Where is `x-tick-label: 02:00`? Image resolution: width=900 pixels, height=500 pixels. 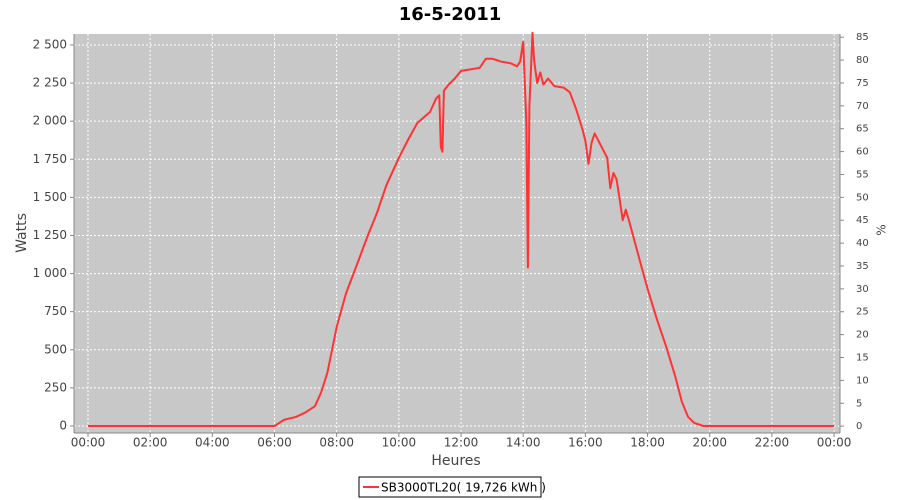 x-tick-label: 02:00 is located at coordinates (150, 443).